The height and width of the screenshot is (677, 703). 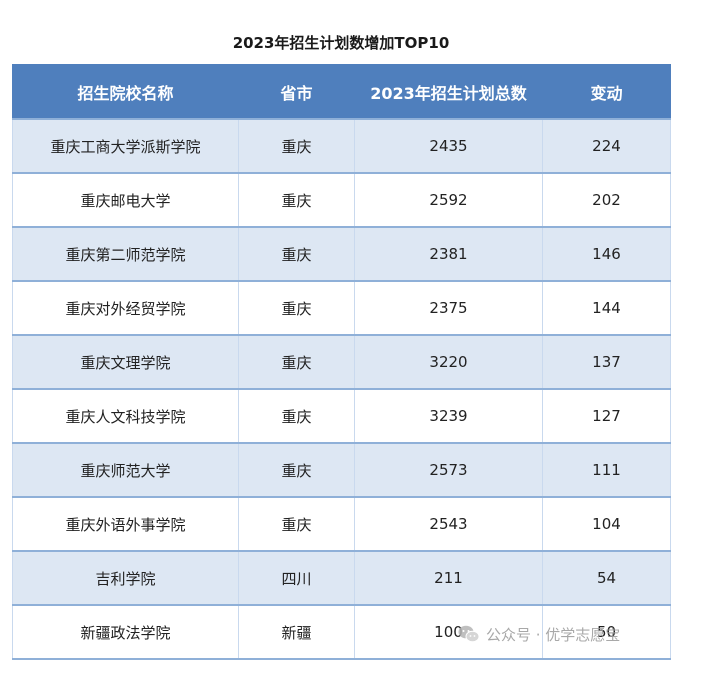 I want to click on header-plan-total: 2023年招生计划总数, so click(x=448, y=92).